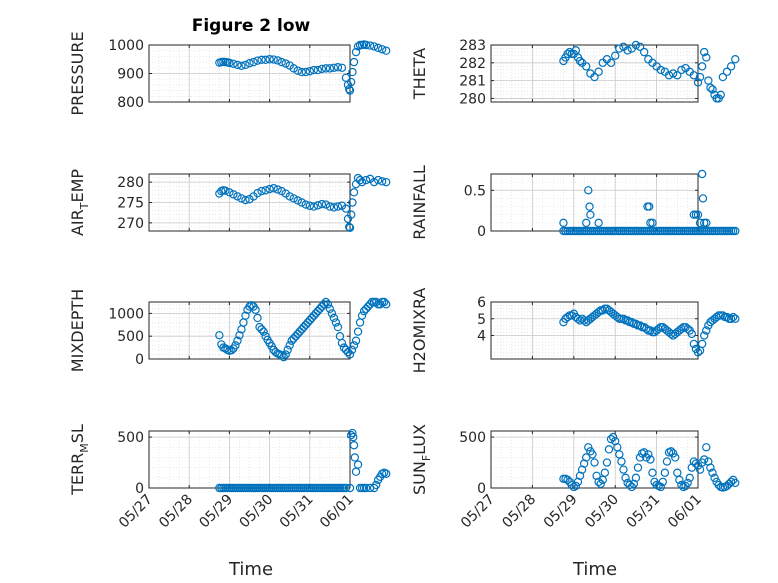  I want to click on y-tick-label: 270, so click(130, 224).